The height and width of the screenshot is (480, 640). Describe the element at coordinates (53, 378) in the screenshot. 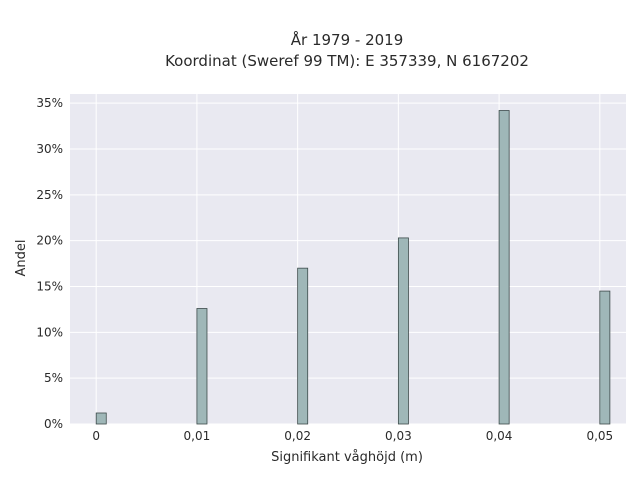

I see `y-tick-label: 5%` at that location.